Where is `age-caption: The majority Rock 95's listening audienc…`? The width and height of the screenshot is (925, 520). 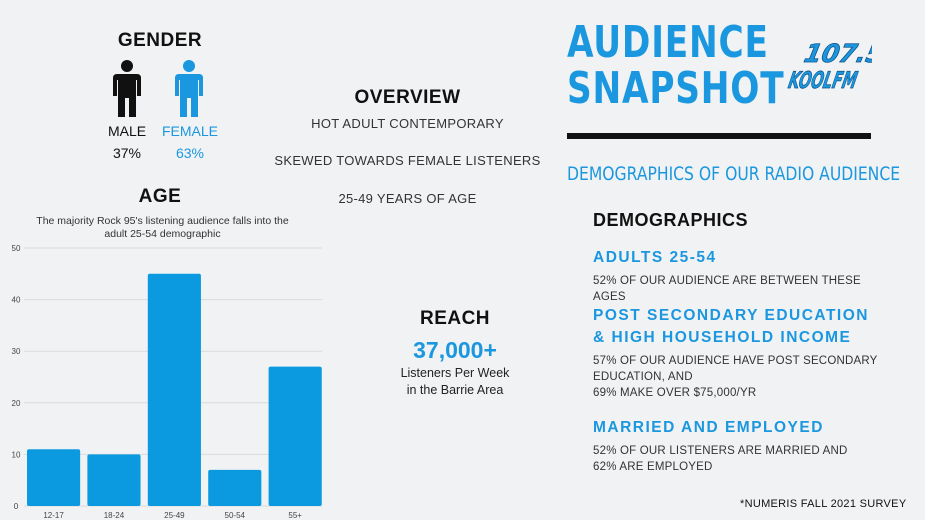 age-caption: The majority Rock 95's listening audienc… is located at coordinates (162, 227).